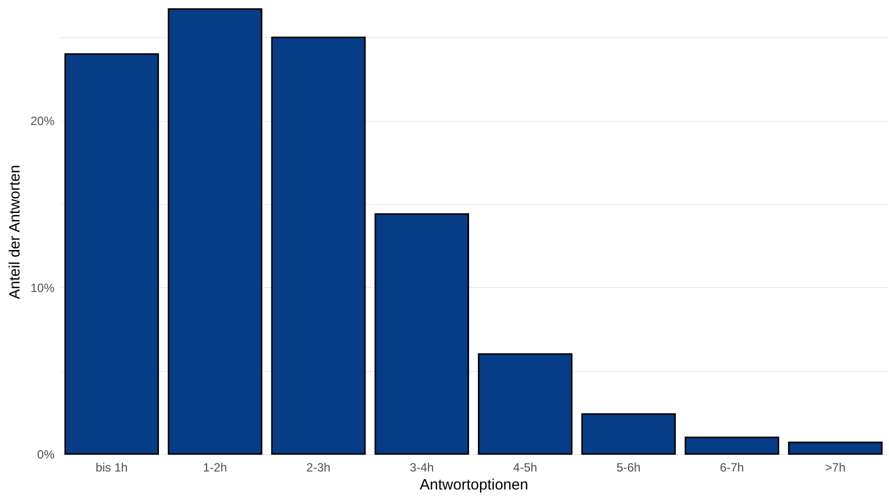 The width and height of the screenshot is (889, 496). Describe the element at coordinates (112, 467) in the screenshot. I see `x-tick-label: bis 1h` at that location.